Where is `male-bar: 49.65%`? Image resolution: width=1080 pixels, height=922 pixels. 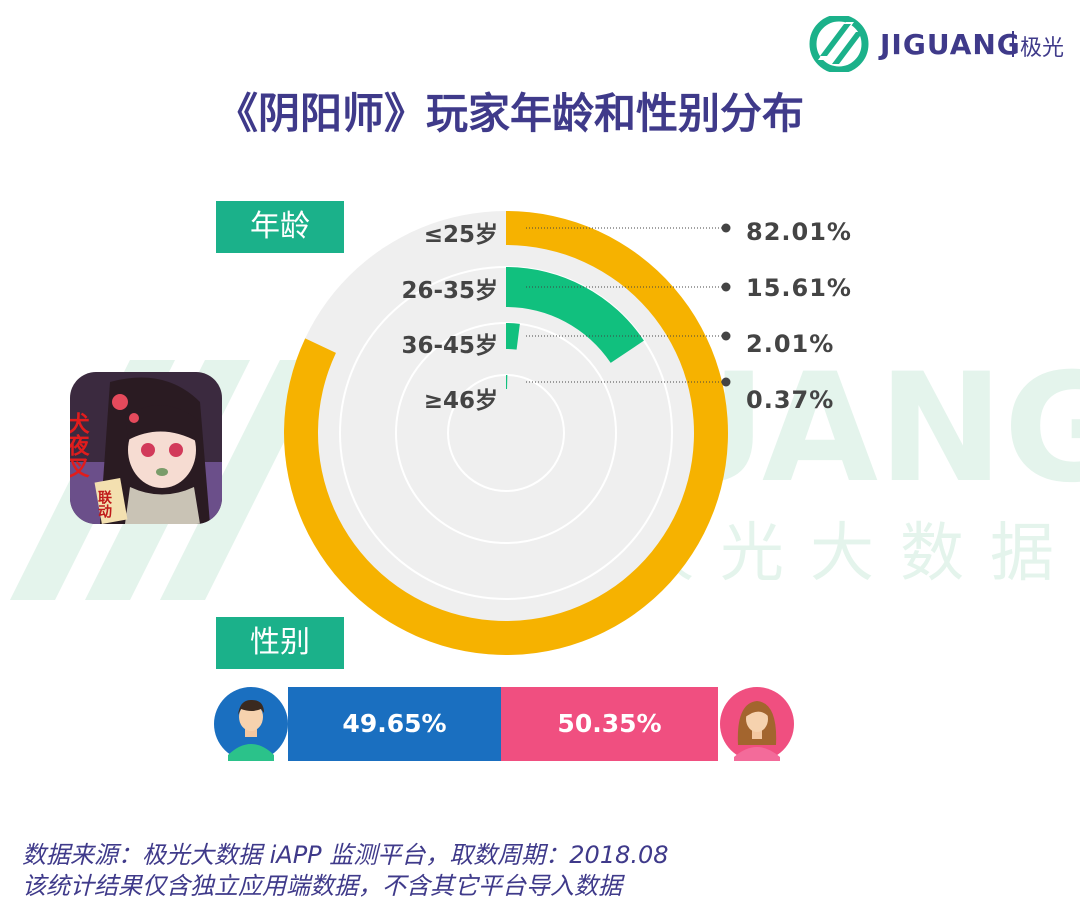
male-bar: 49.65% is located at coordinates (394, 724).